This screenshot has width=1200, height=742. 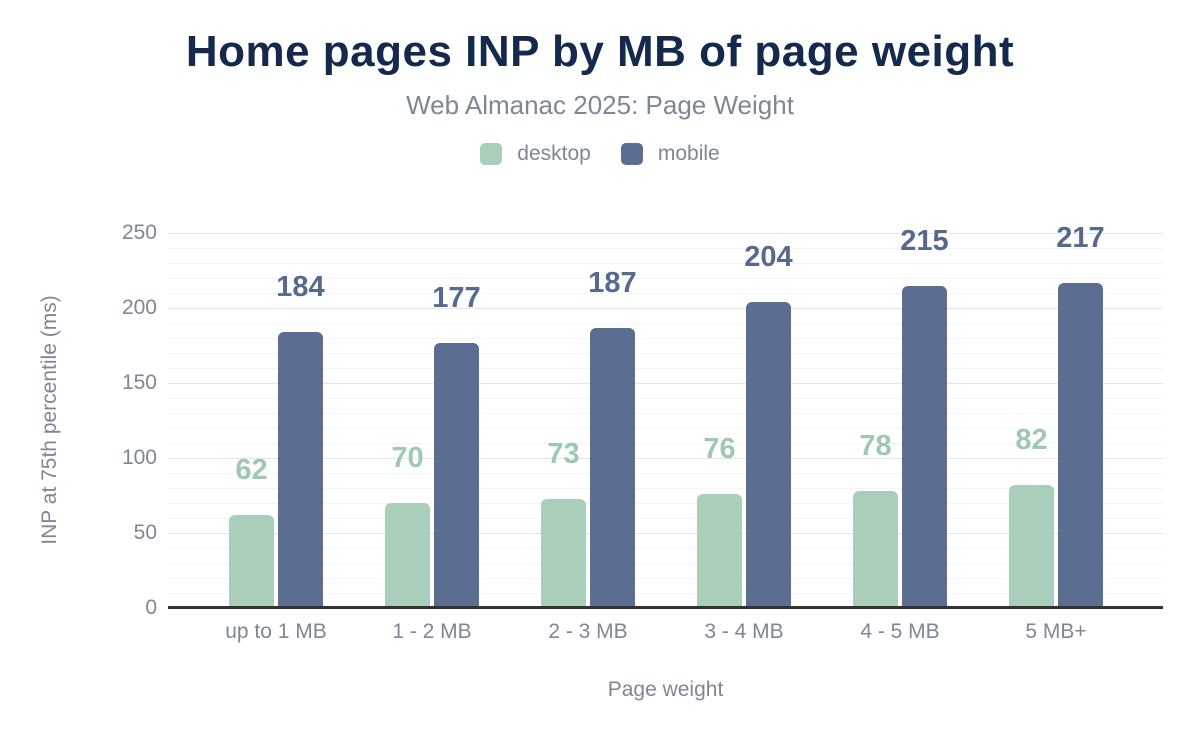 I want to click on y-axis-tick-label: 200, so click(x=139, y=307).